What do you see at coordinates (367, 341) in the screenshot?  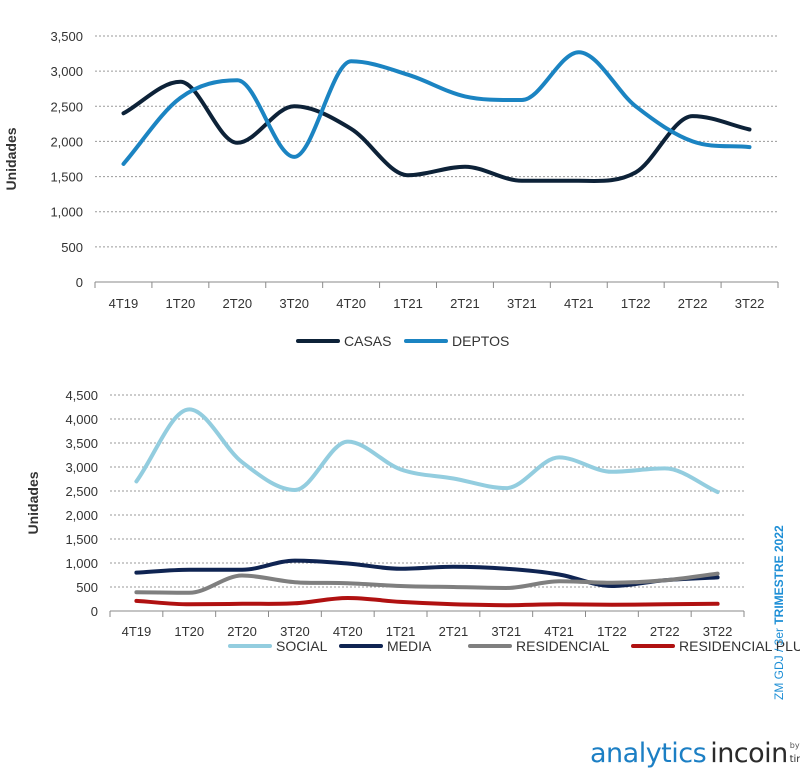 I see `legend-label-casas: CASAS` at bounding box center [367, 341].